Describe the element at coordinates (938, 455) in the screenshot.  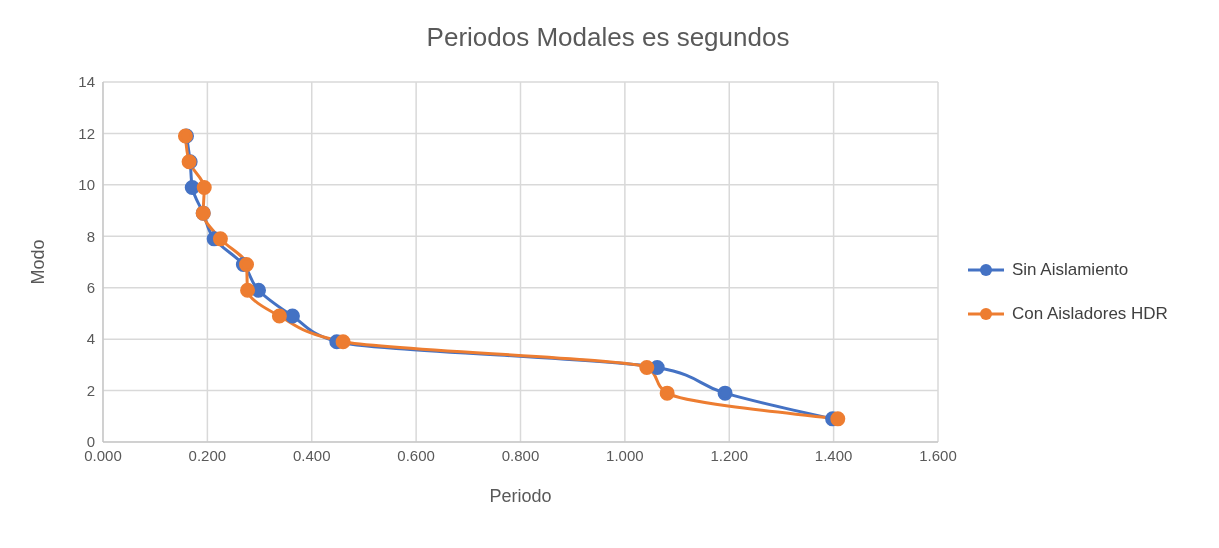
I see `x-tick-label: 1.600` at that location.